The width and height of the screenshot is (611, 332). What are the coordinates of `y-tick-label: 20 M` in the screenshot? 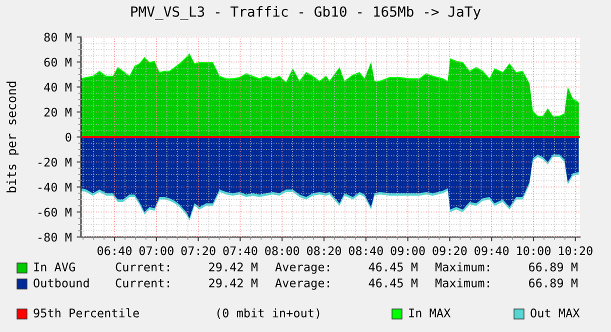 It's located at (58, 112).